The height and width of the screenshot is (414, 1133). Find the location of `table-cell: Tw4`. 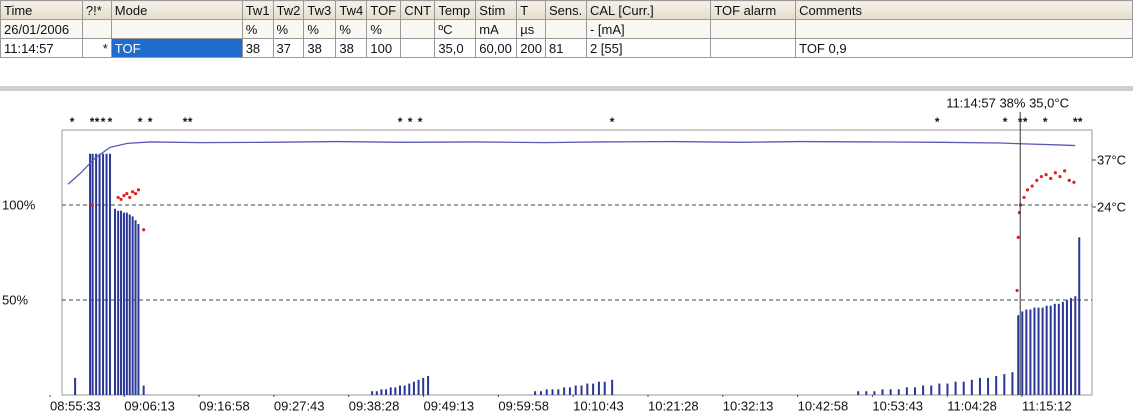

table-cell: Tw4 is located at coordinates (351, 10).